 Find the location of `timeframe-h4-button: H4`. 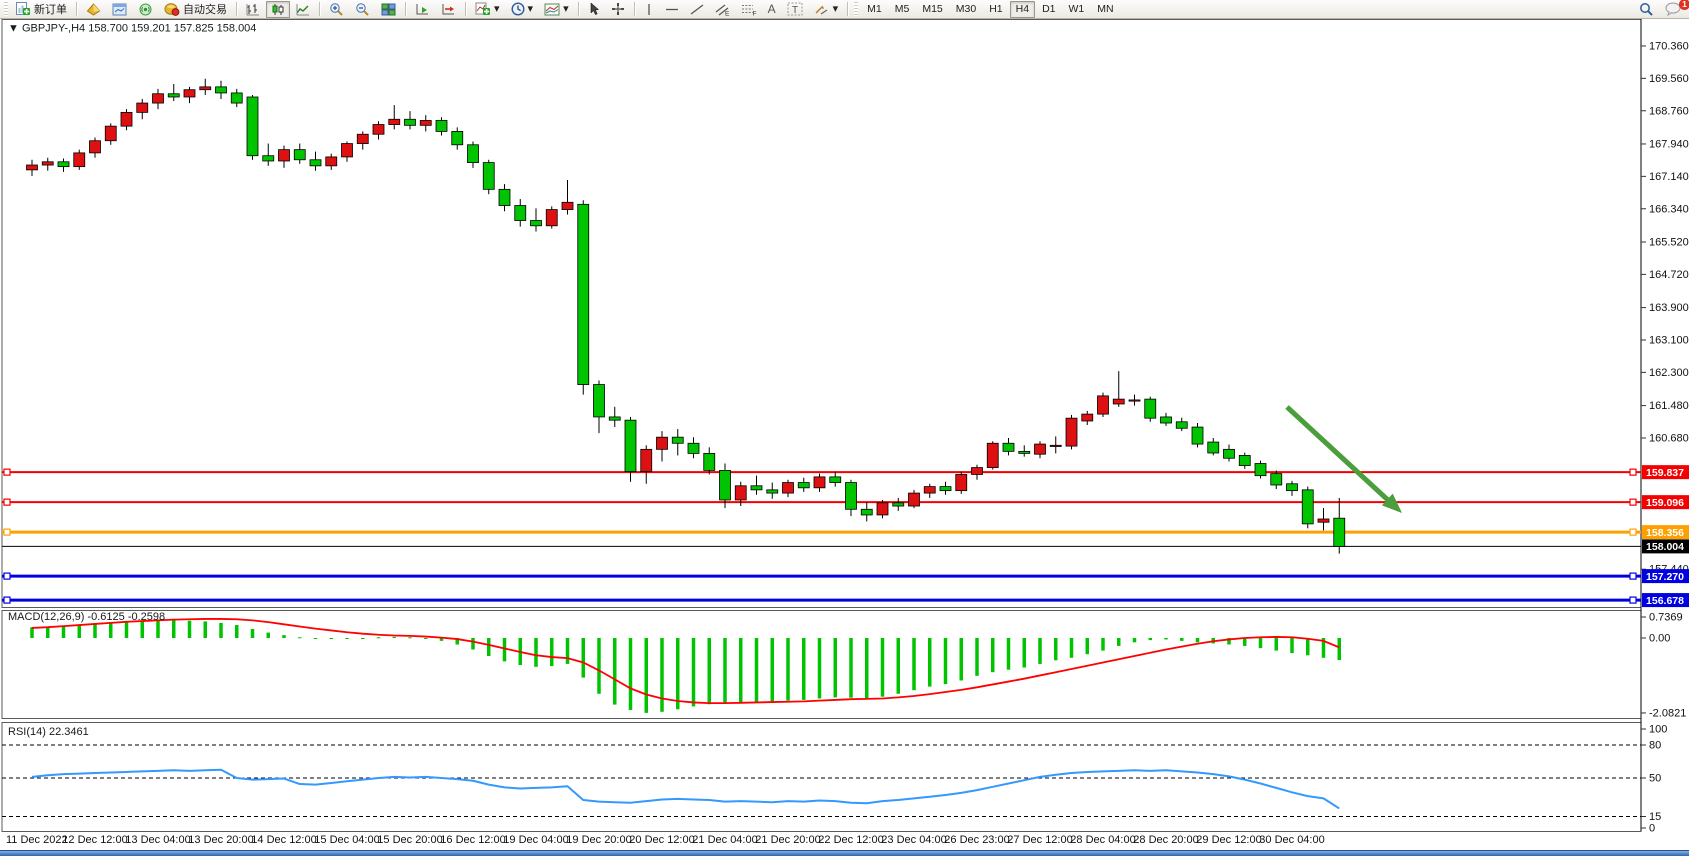

timeframe-h4-button: H4 is located at coordinates (1022, 9).